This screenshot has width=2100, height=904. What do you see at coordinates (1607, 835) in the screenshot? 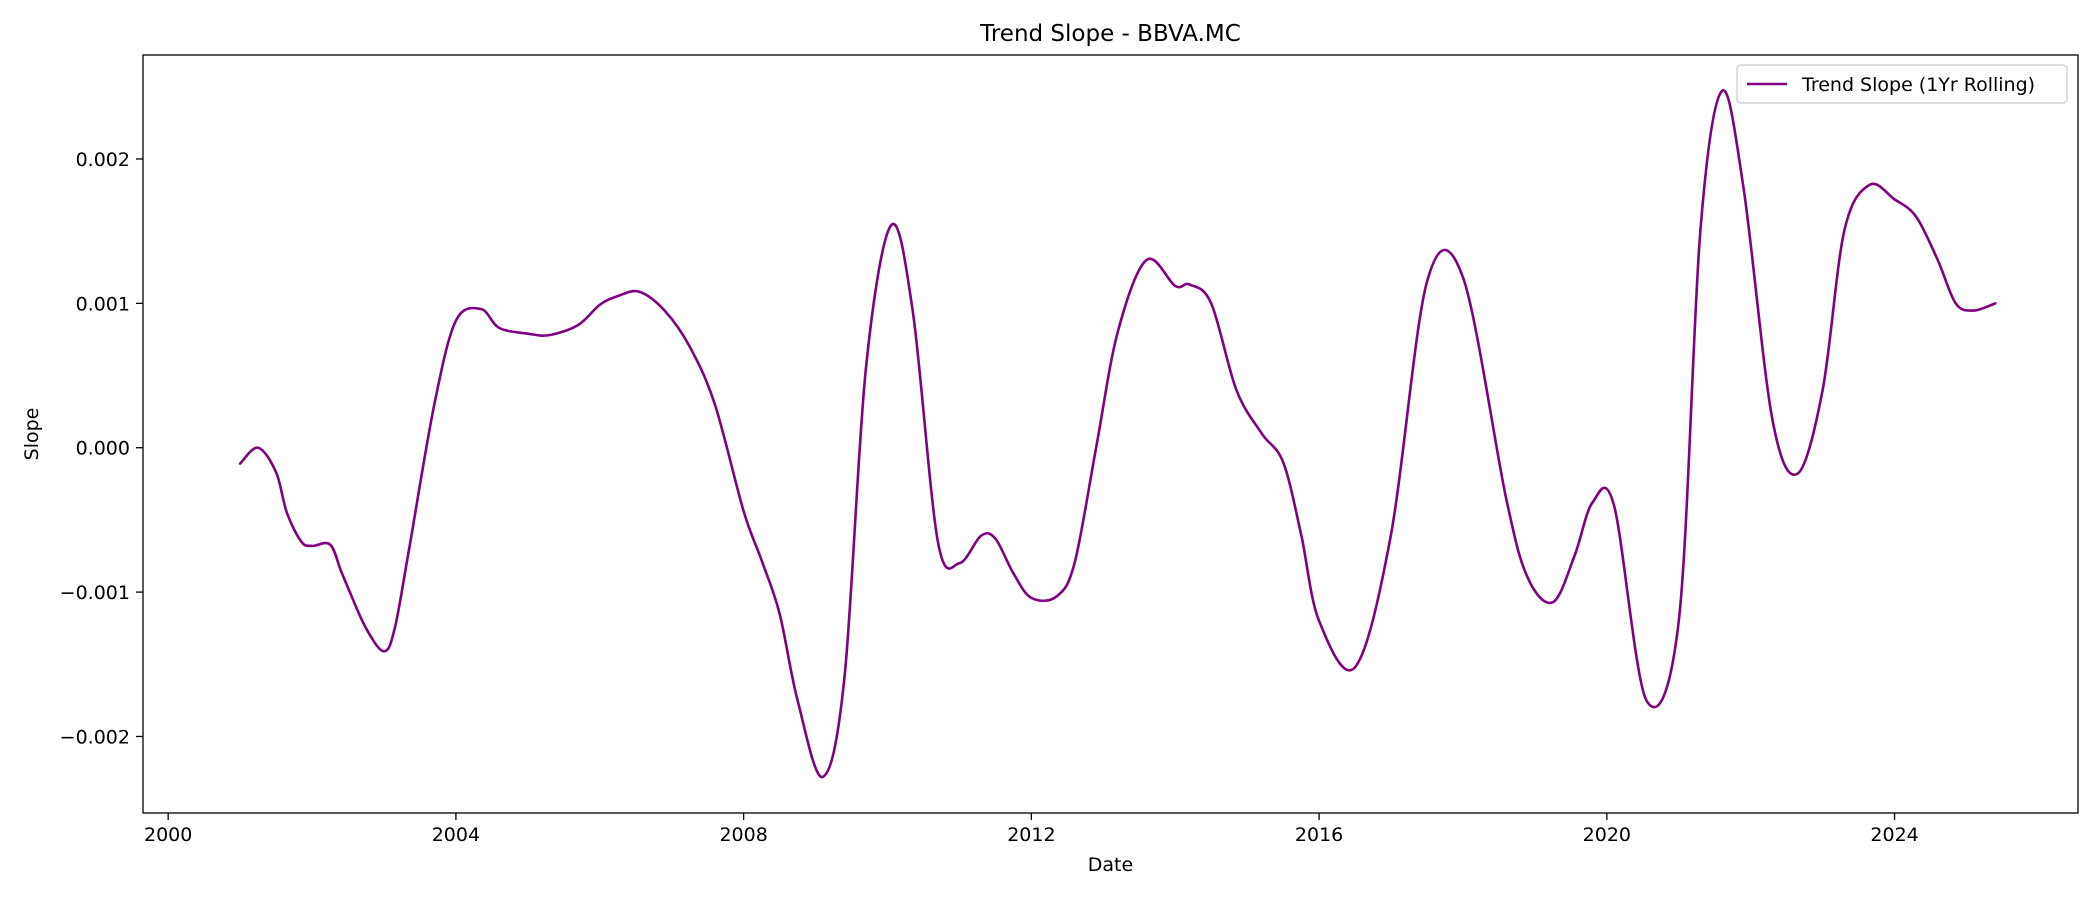
I see `x-tick-label: 2020` at bounding box center [1607, 835].